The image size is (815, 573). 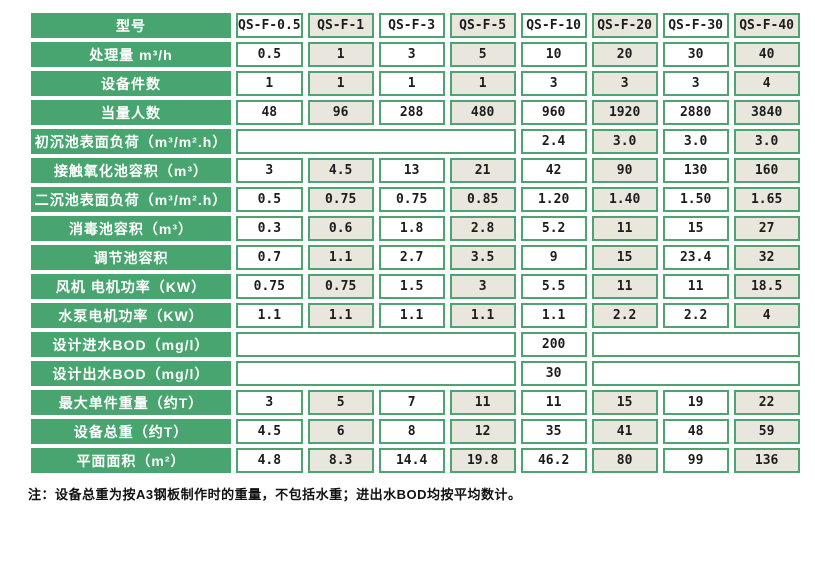 What do you see at coordinates (131, 199) in the screenshot?
I see `row-label: 二沉池表面负荷（m³/m².h）` at bounding box center [131, 199].